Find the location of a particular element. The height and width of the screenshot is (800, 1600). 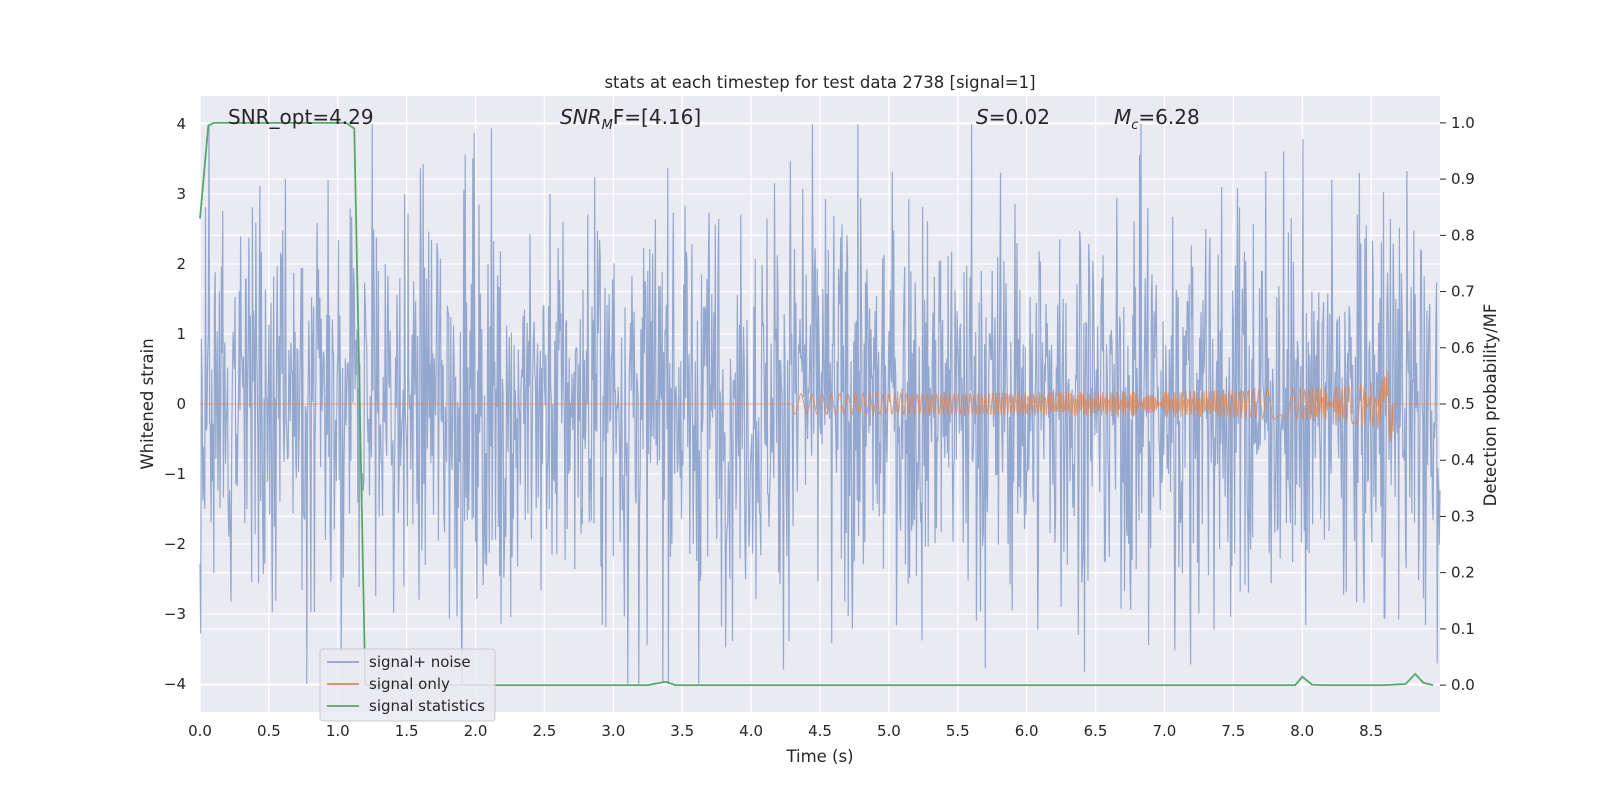

annotation-s-rest: =0.02 is located at coordinates (1019, 117).